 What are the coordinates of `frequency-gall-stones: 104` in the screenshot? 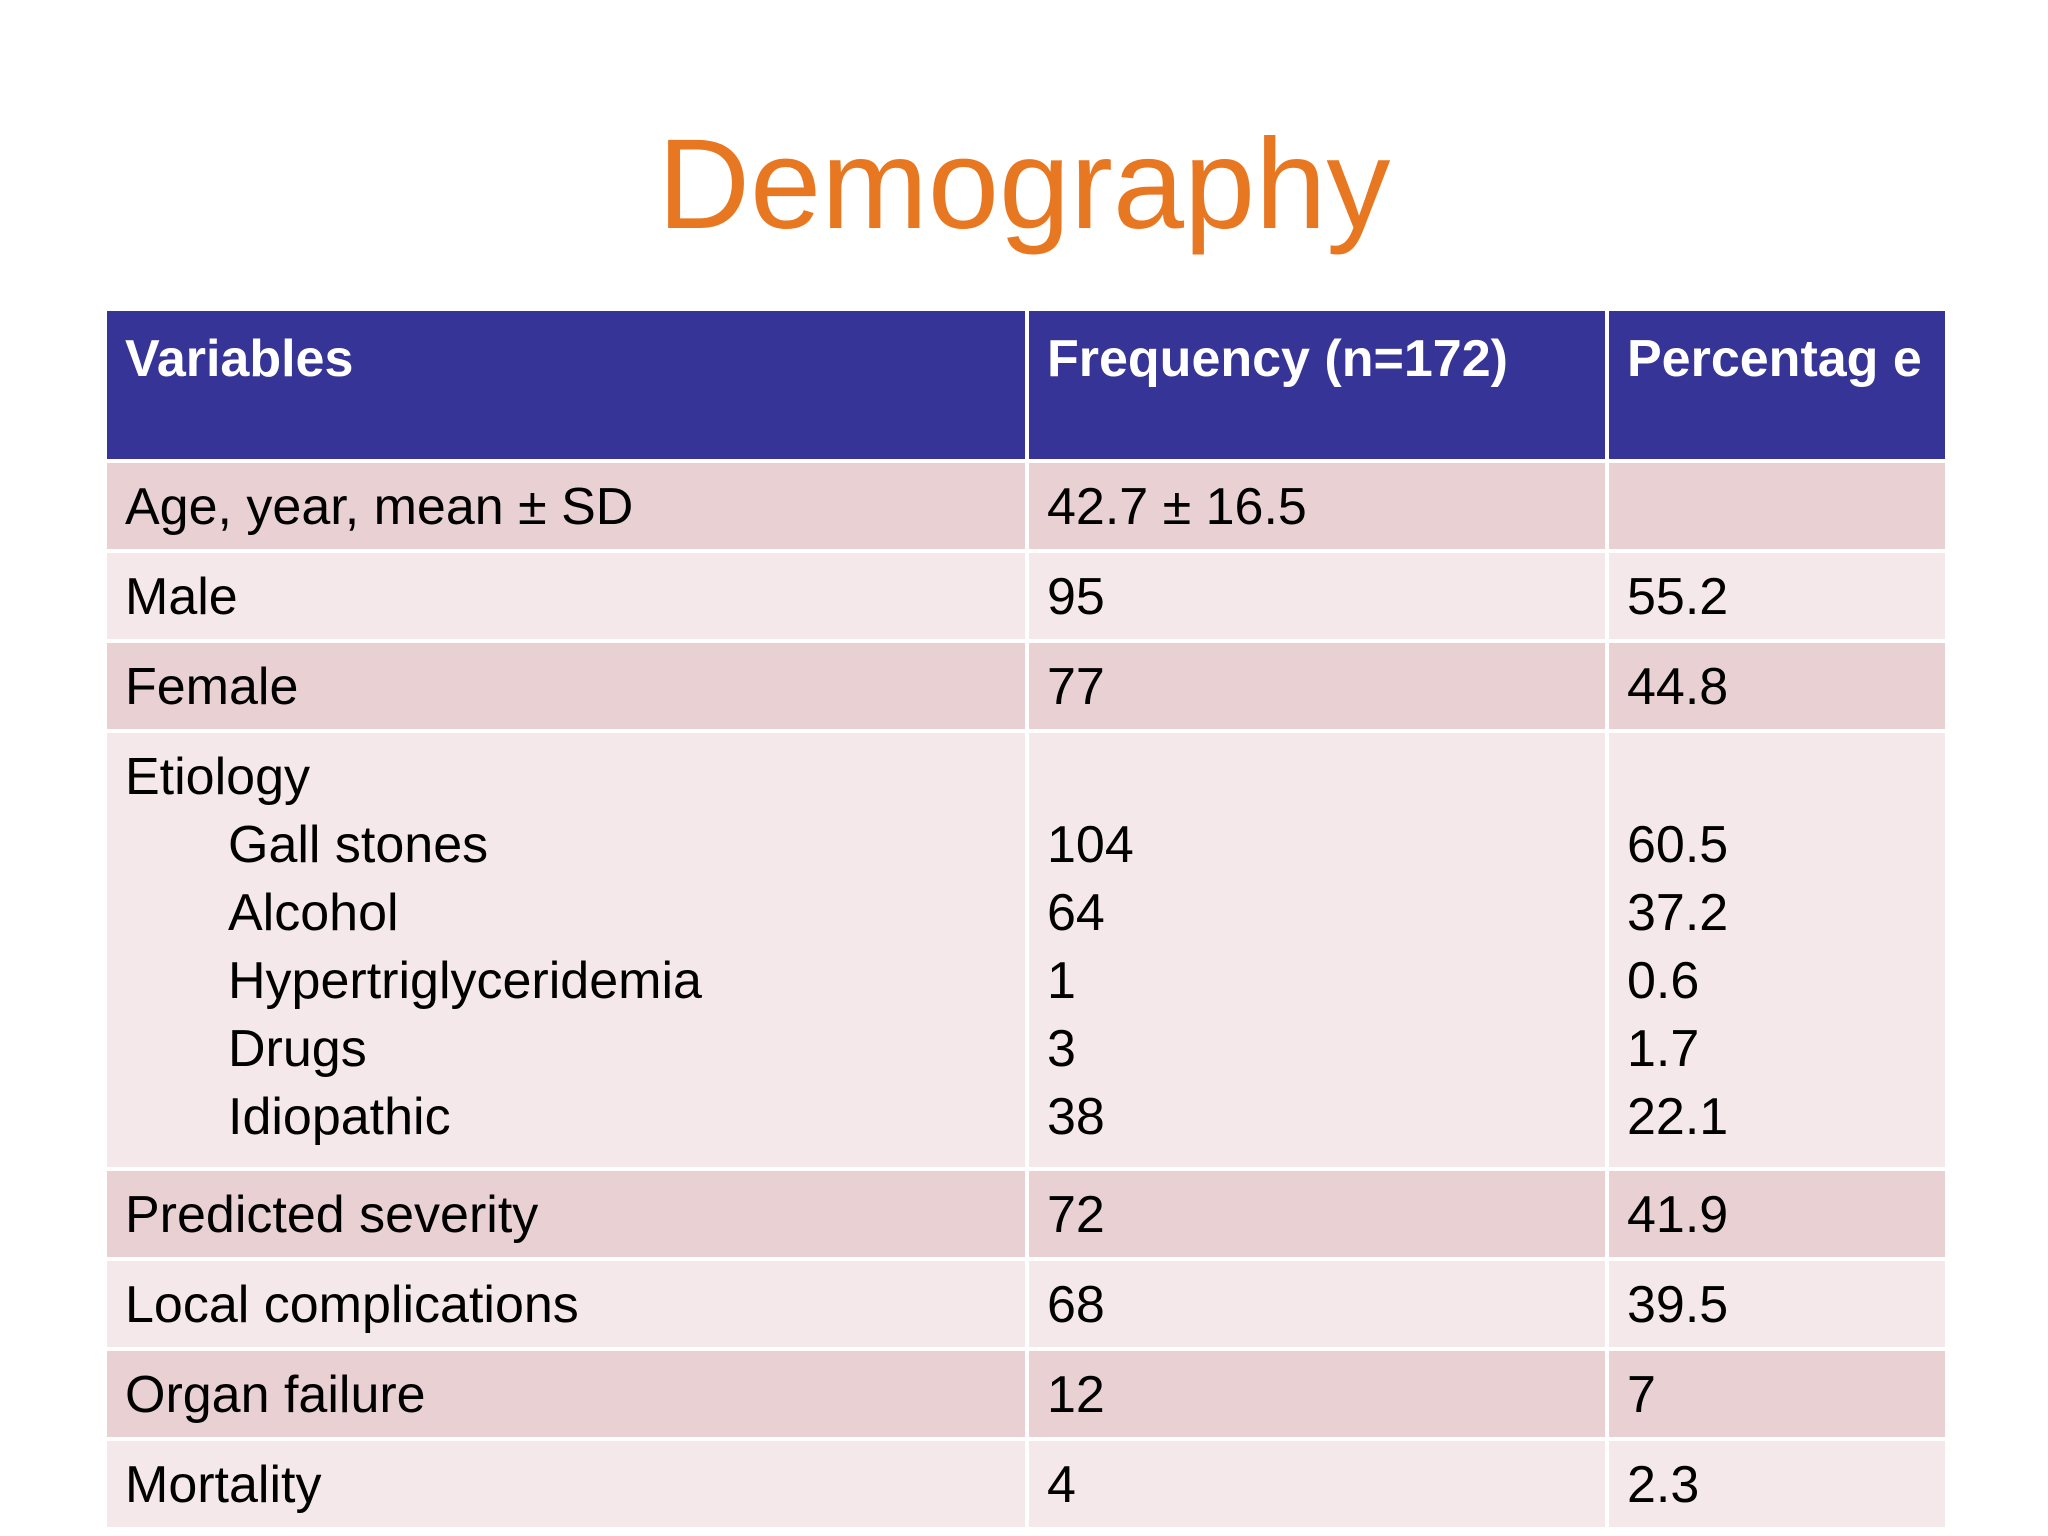 It's located at (1090, 845).